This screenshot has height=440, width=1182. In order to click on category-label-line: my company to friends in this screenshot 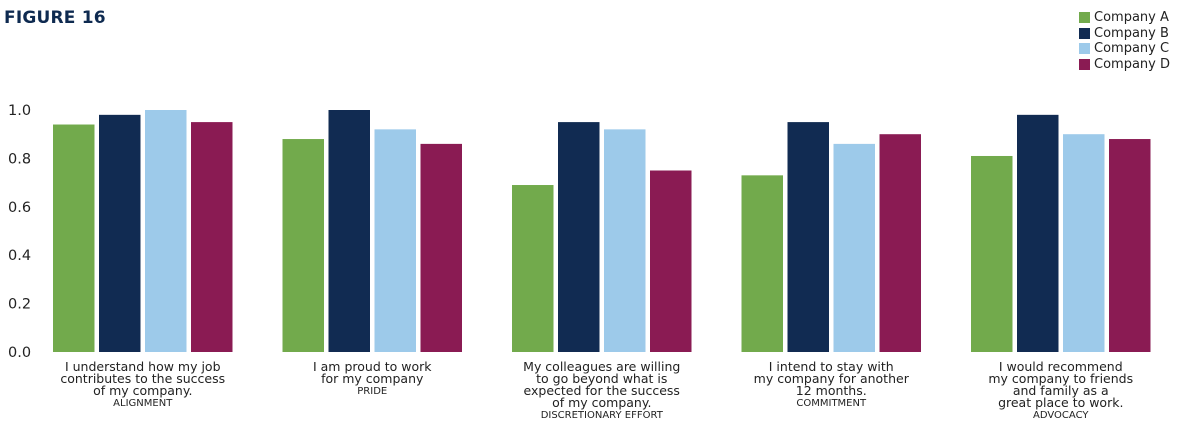, I will do `click(1060, 378)`.